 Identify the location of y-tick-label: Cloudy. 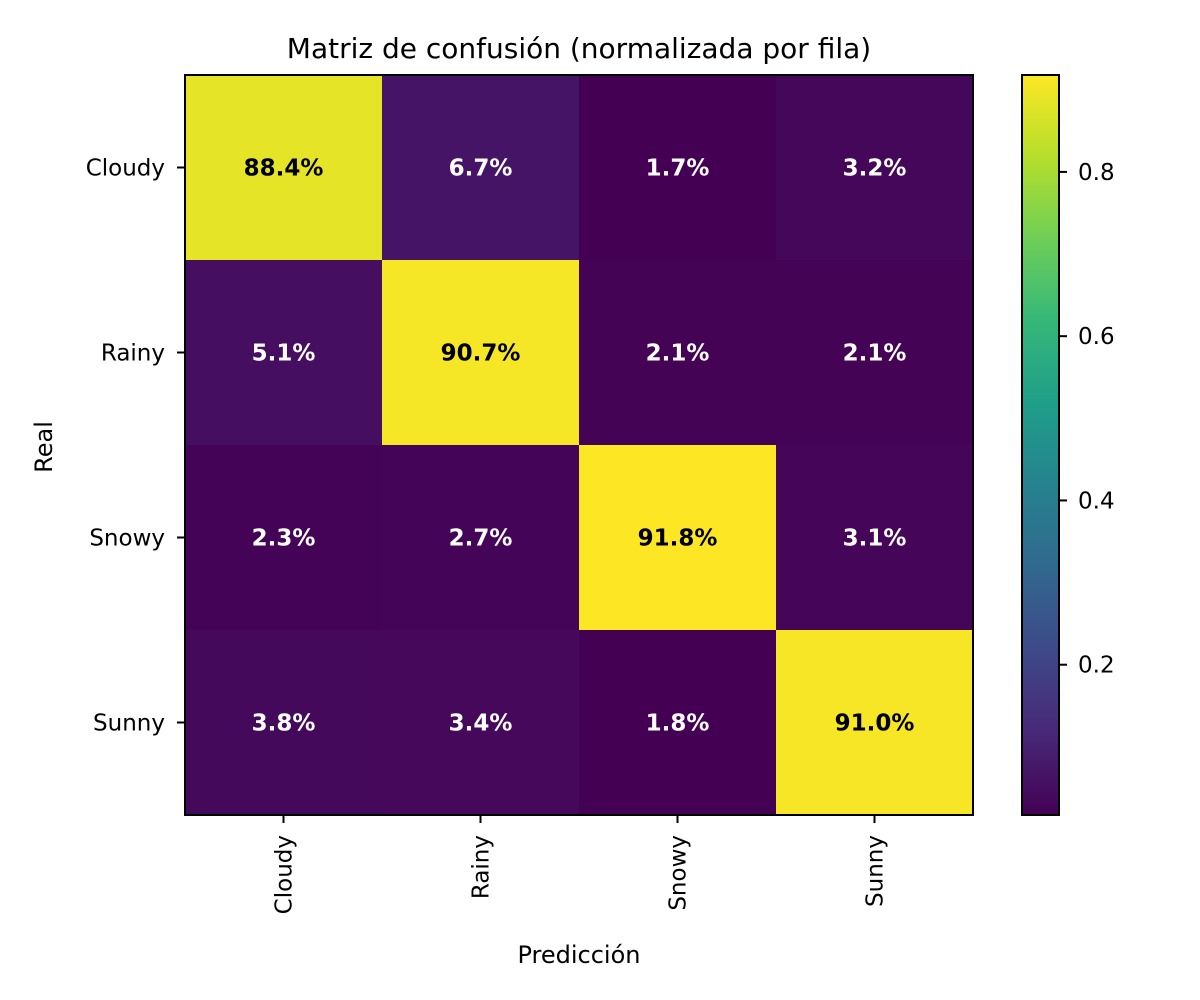
(125, 169).